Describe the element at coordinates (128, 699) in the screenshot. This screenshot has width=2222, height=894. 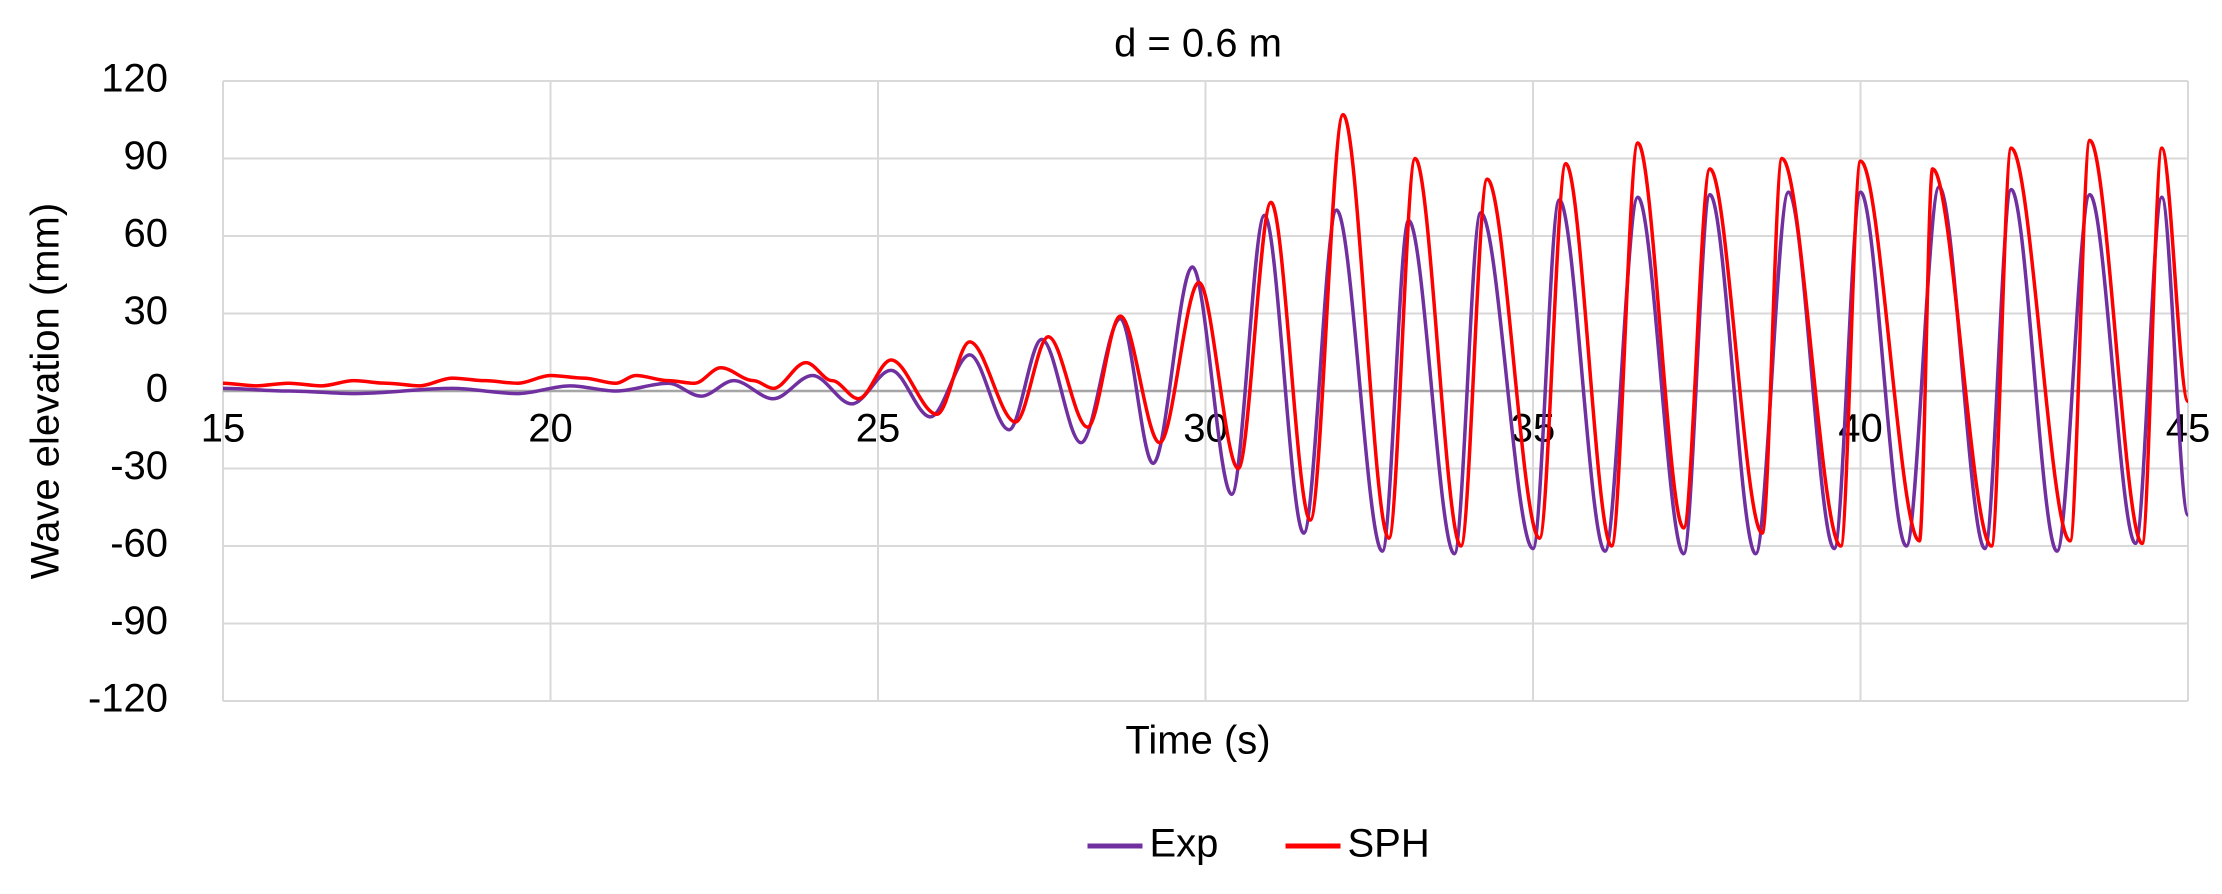
I see `y-tick-label: -120` at that location.